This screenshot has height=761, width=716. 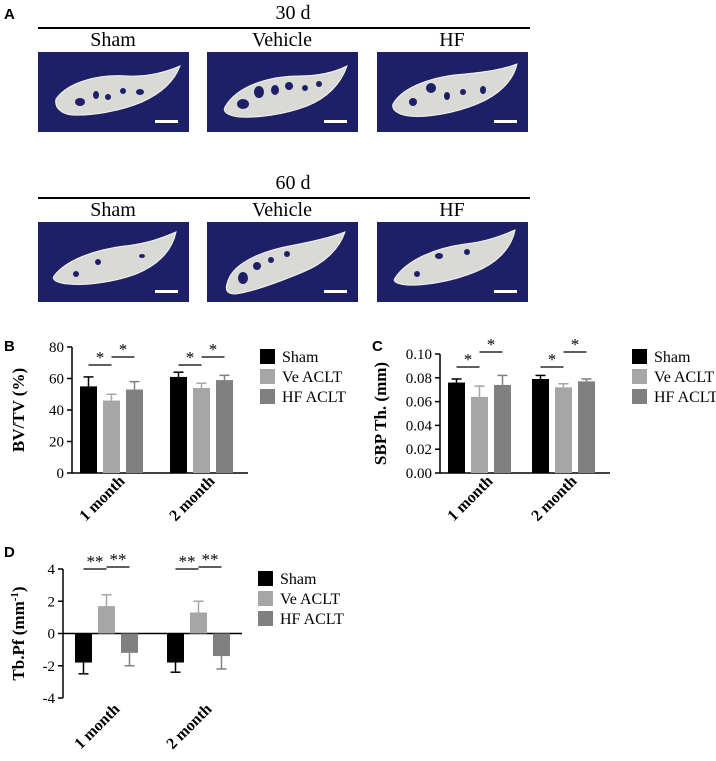 What do you see at coordinates (419, 379) in the screenshot?
I see `y-tick-label: 0.08` at bounding box center [419, 379].